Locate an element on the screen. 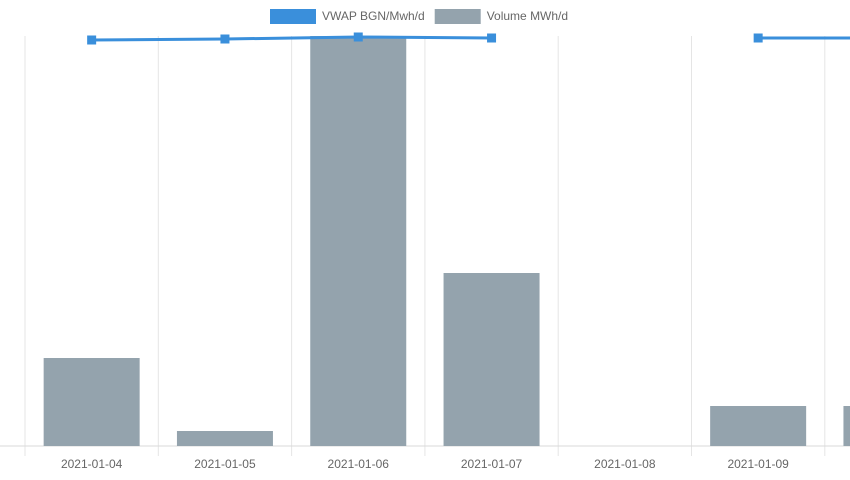 The height and width of the screenshot is (480, 850). legend-label: Volume MWh/d is located at coordinates (527, 16).